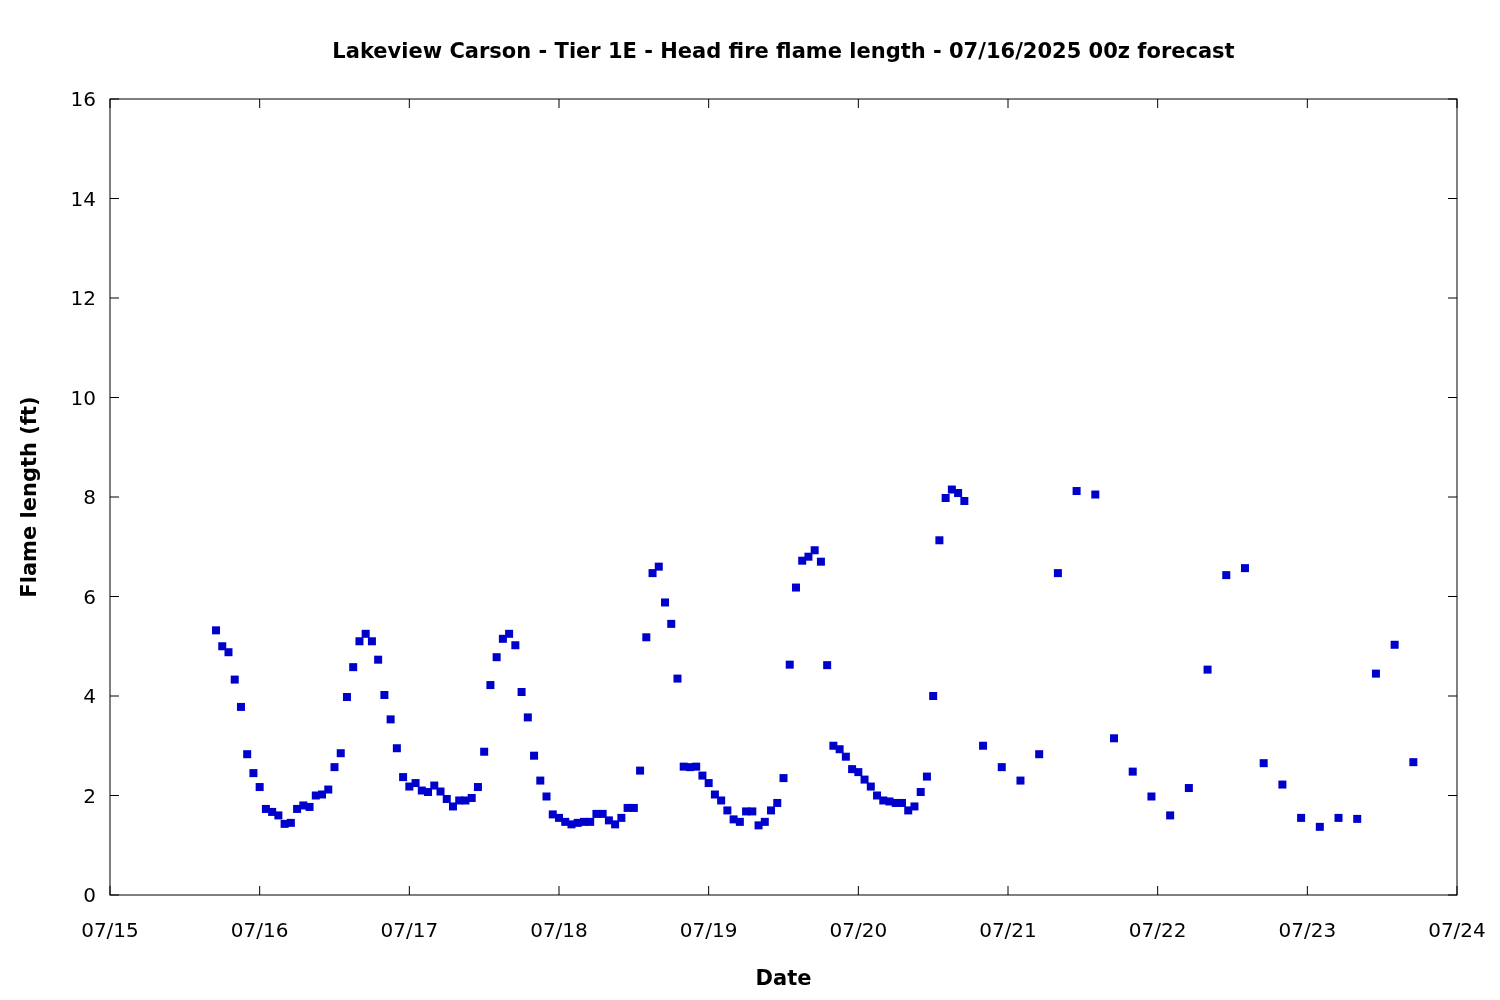  Describe the element at coordinates (89, 795) in the screenshot. I see `y-tick-label: 2` at that location.